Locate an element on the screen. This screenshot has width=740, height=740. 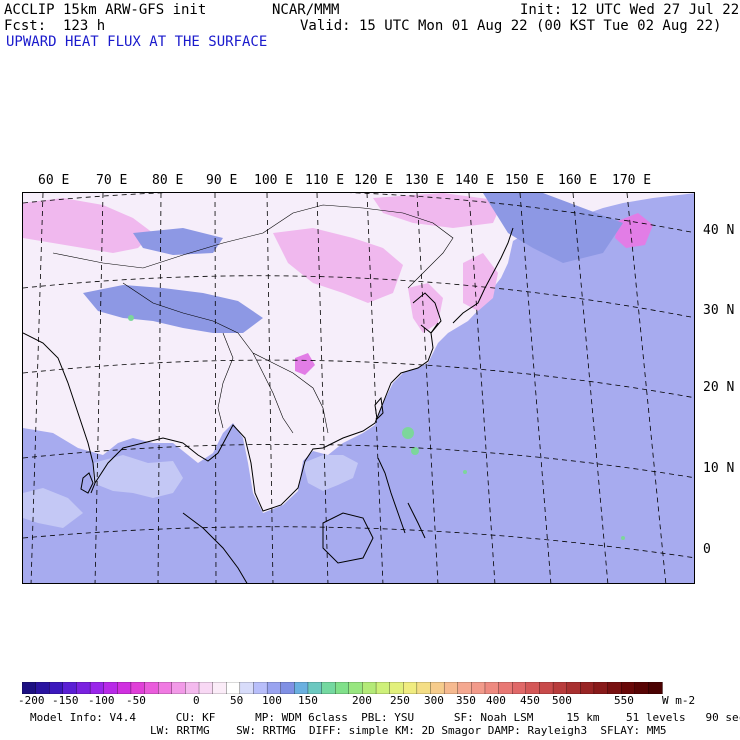
colorbar is located at coordinates (342, 688).